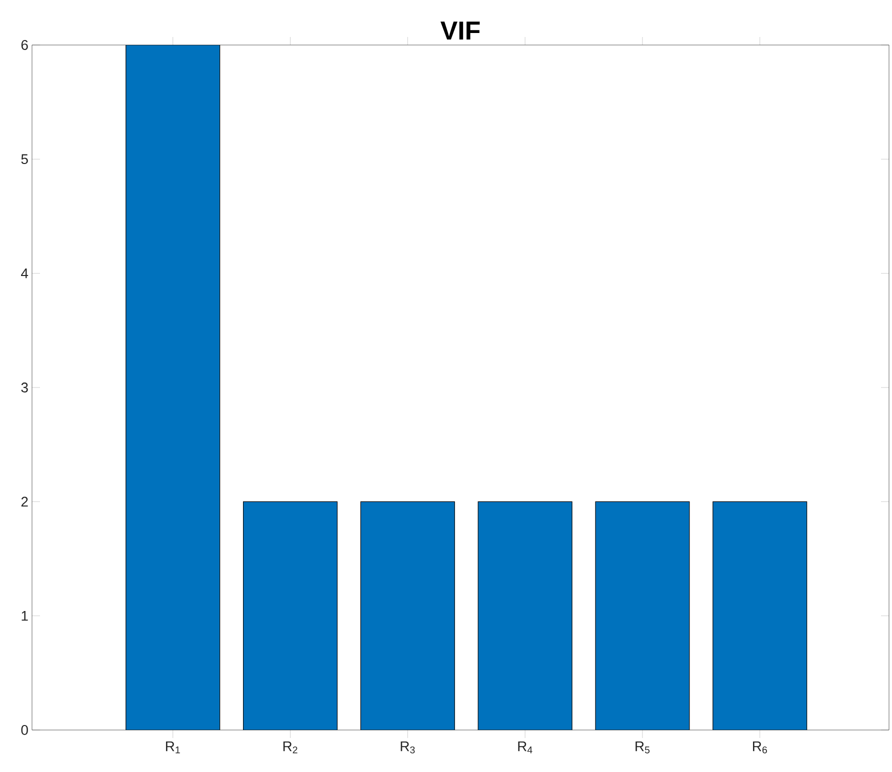  What do you see at coordinates (760, 748) in the screenshot?
I see `x-tick-label: R$_{6}$` at bounding box center [760, 748].